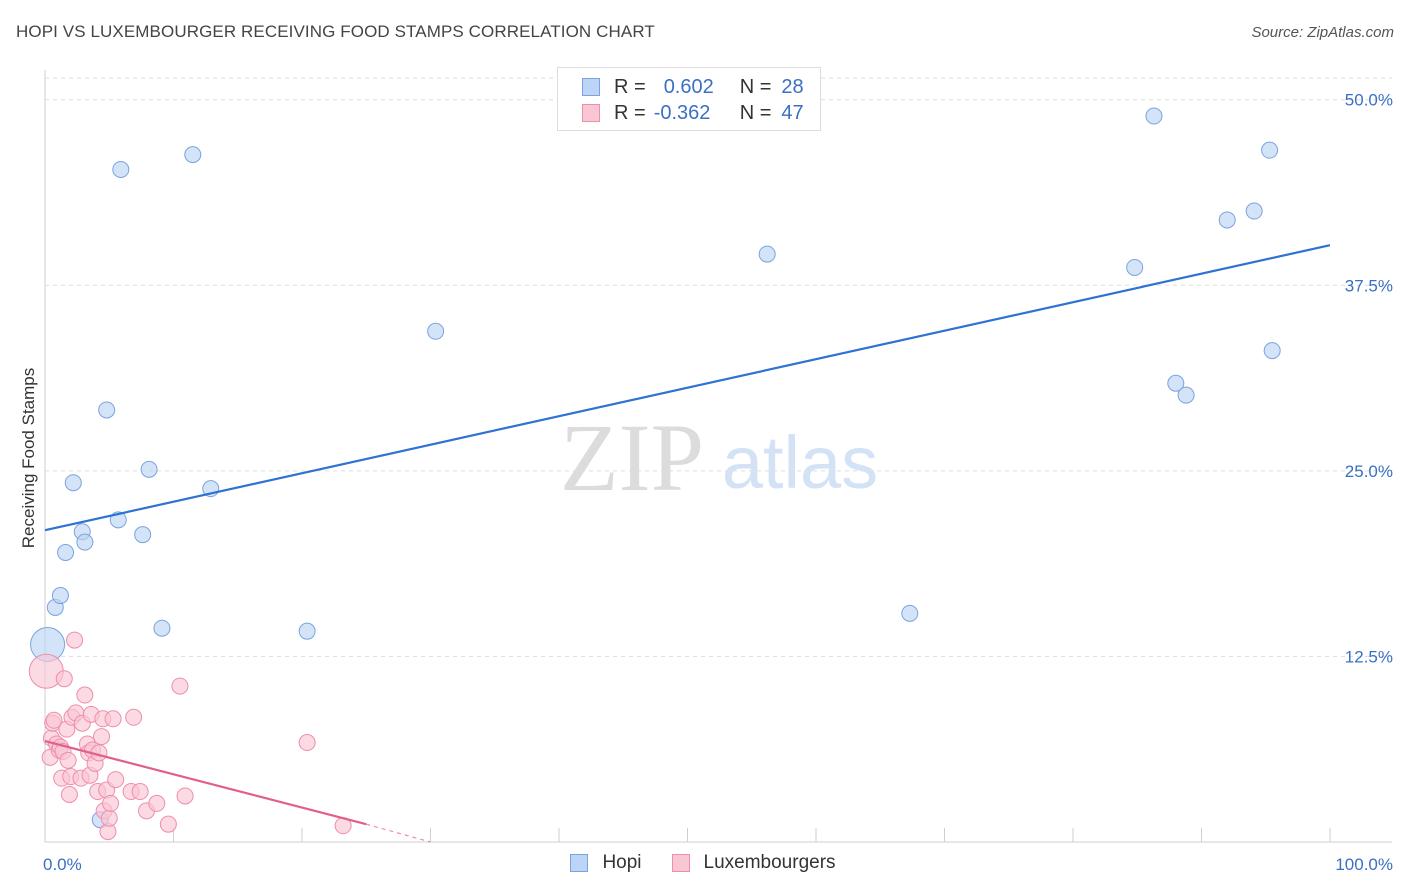  What do you see at coordinates (28, 458) in the screenshot?
I see `y-axis-label: Receiving Food Stamps` at bounding box center [28, 458].